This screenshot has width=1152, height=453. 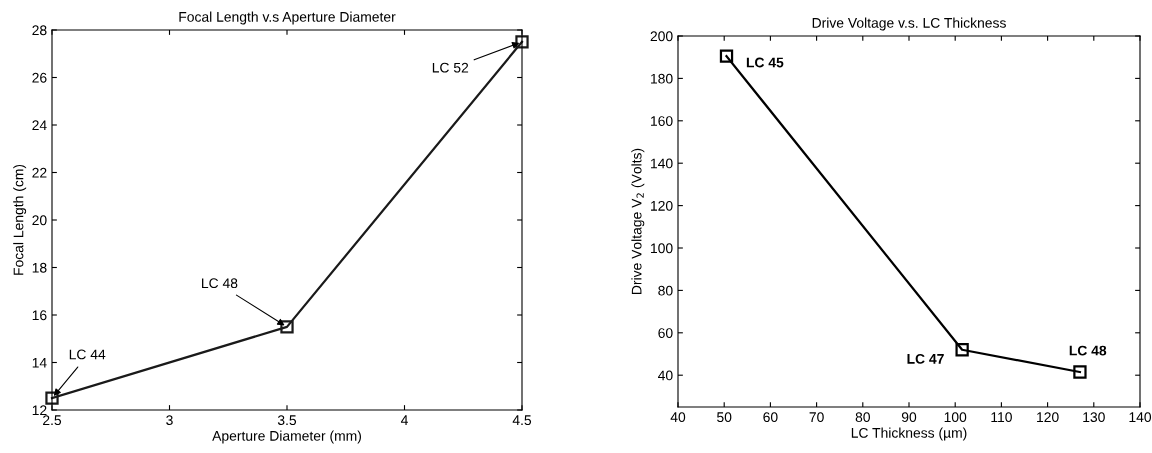 I want to click on y-tick-label: 20, so click(x=39, y=220).